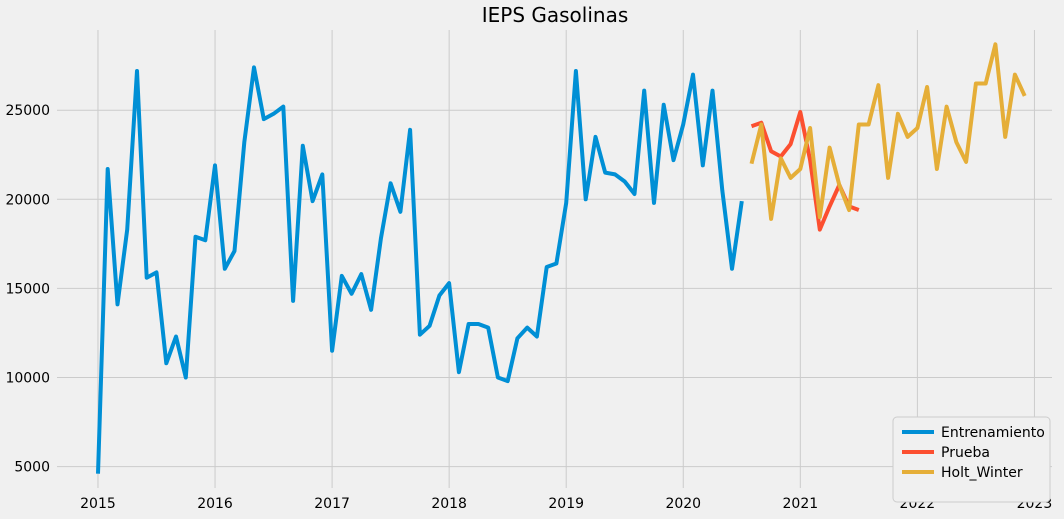 This screenshot has width=1064, height=519. I want to click on x-tick-label: 2017, so click(332, 504).